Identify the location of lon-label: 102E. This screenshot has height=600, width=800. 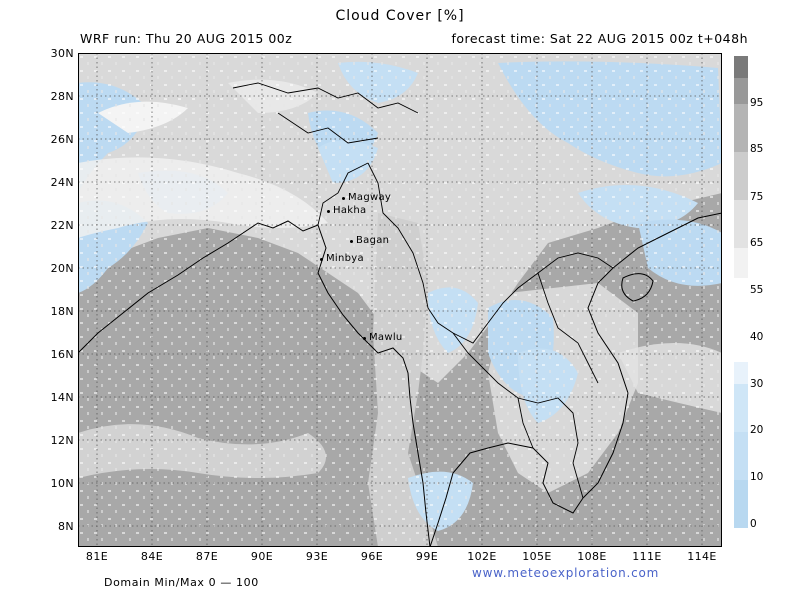
(482, 556).